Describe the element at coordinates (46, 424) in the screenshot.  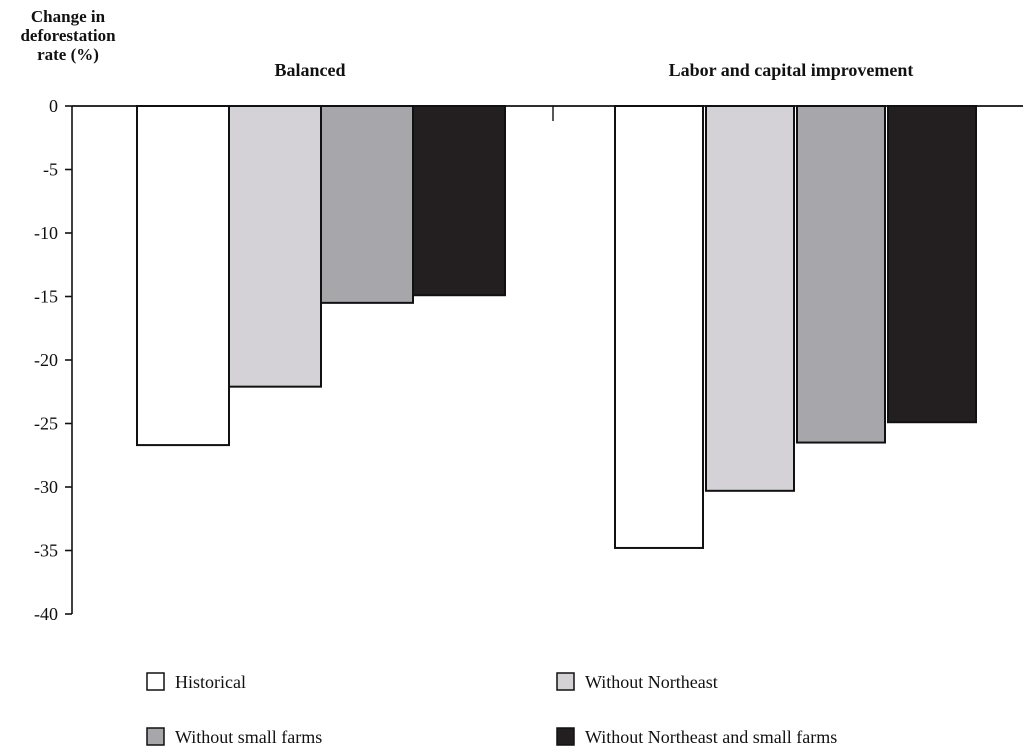
I see `y-tick-label: -25` at that location.